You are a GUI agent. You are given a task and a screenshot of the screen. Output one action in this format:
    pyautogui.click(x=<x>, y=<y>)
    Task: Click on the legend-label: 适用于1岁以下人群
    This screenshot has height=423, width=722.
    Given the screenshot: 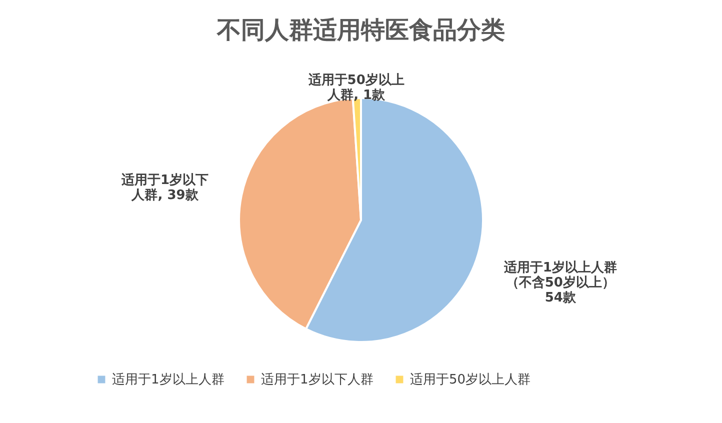 What is the action you would take?
    pyautogui.click(x=317, y=380)
    